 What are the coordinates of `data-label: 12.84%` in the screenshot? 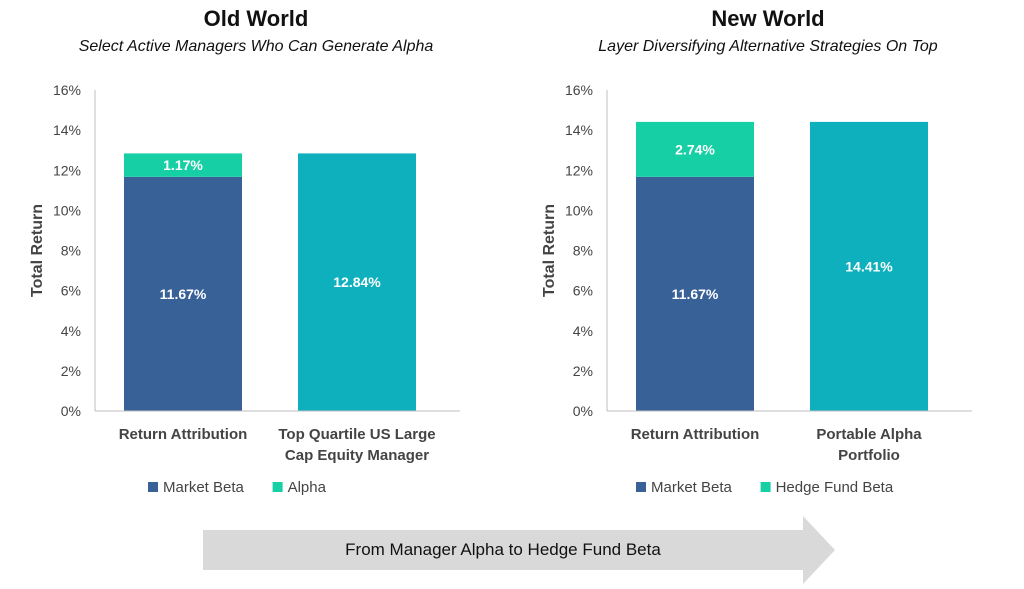 It's located at (357, 282).